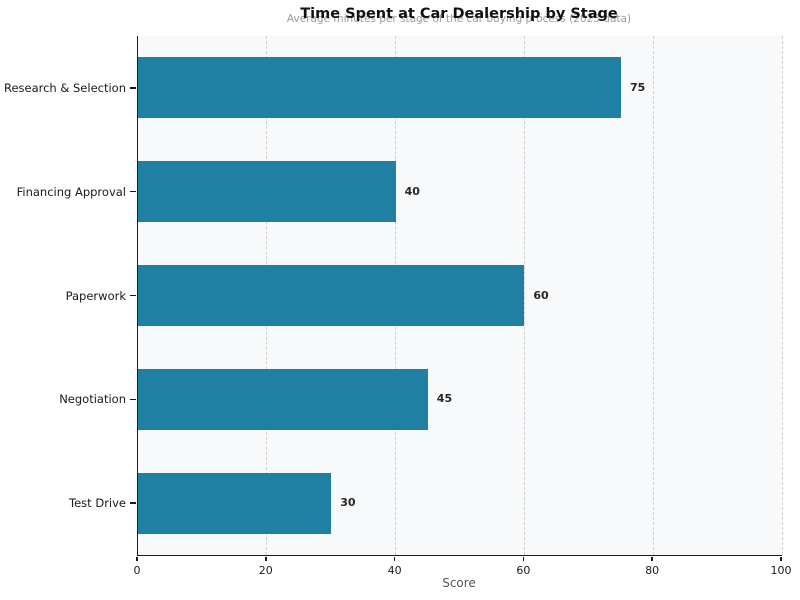  Describe the element at coordinates (523, 570) in the screenshot. I see `x-tick-label: 60` at that location.